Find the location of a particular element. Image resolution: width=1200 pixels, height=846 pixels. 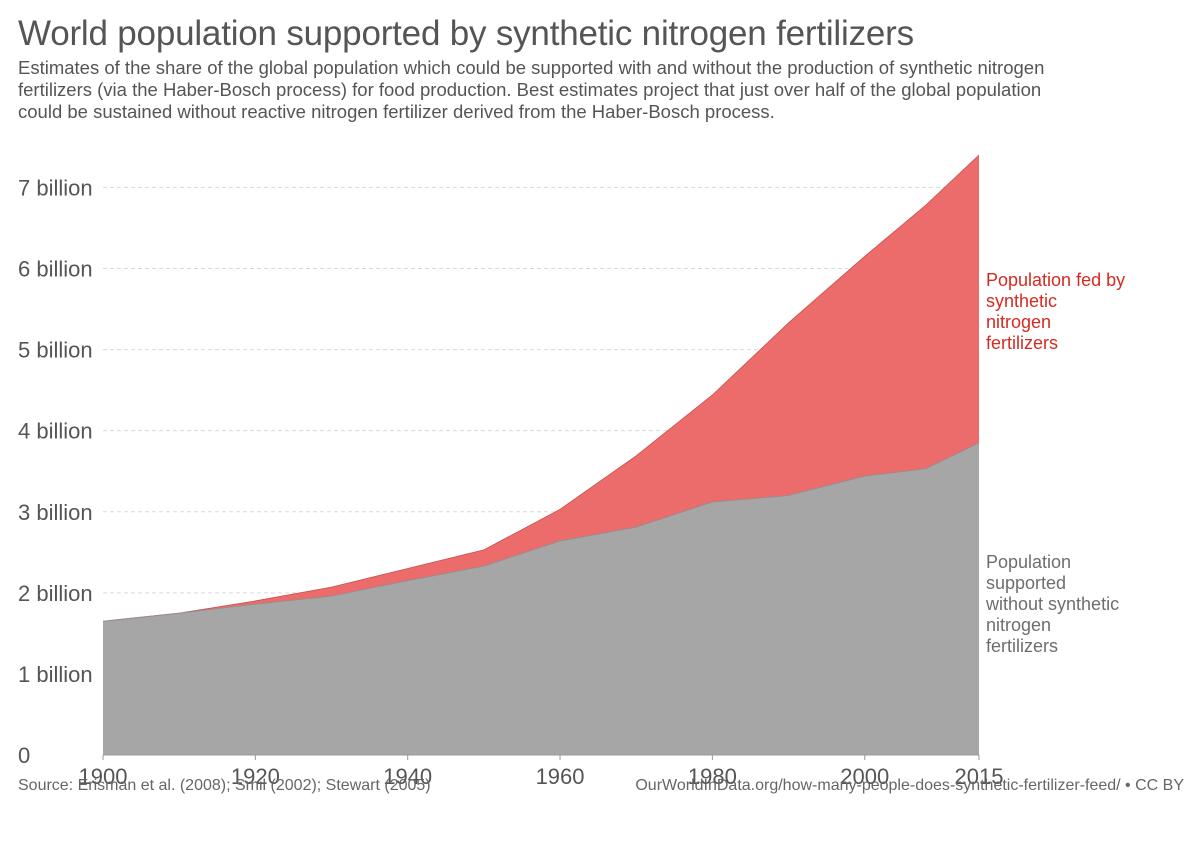

series-label-line: synthetic is located at coordinates (1021, 301).